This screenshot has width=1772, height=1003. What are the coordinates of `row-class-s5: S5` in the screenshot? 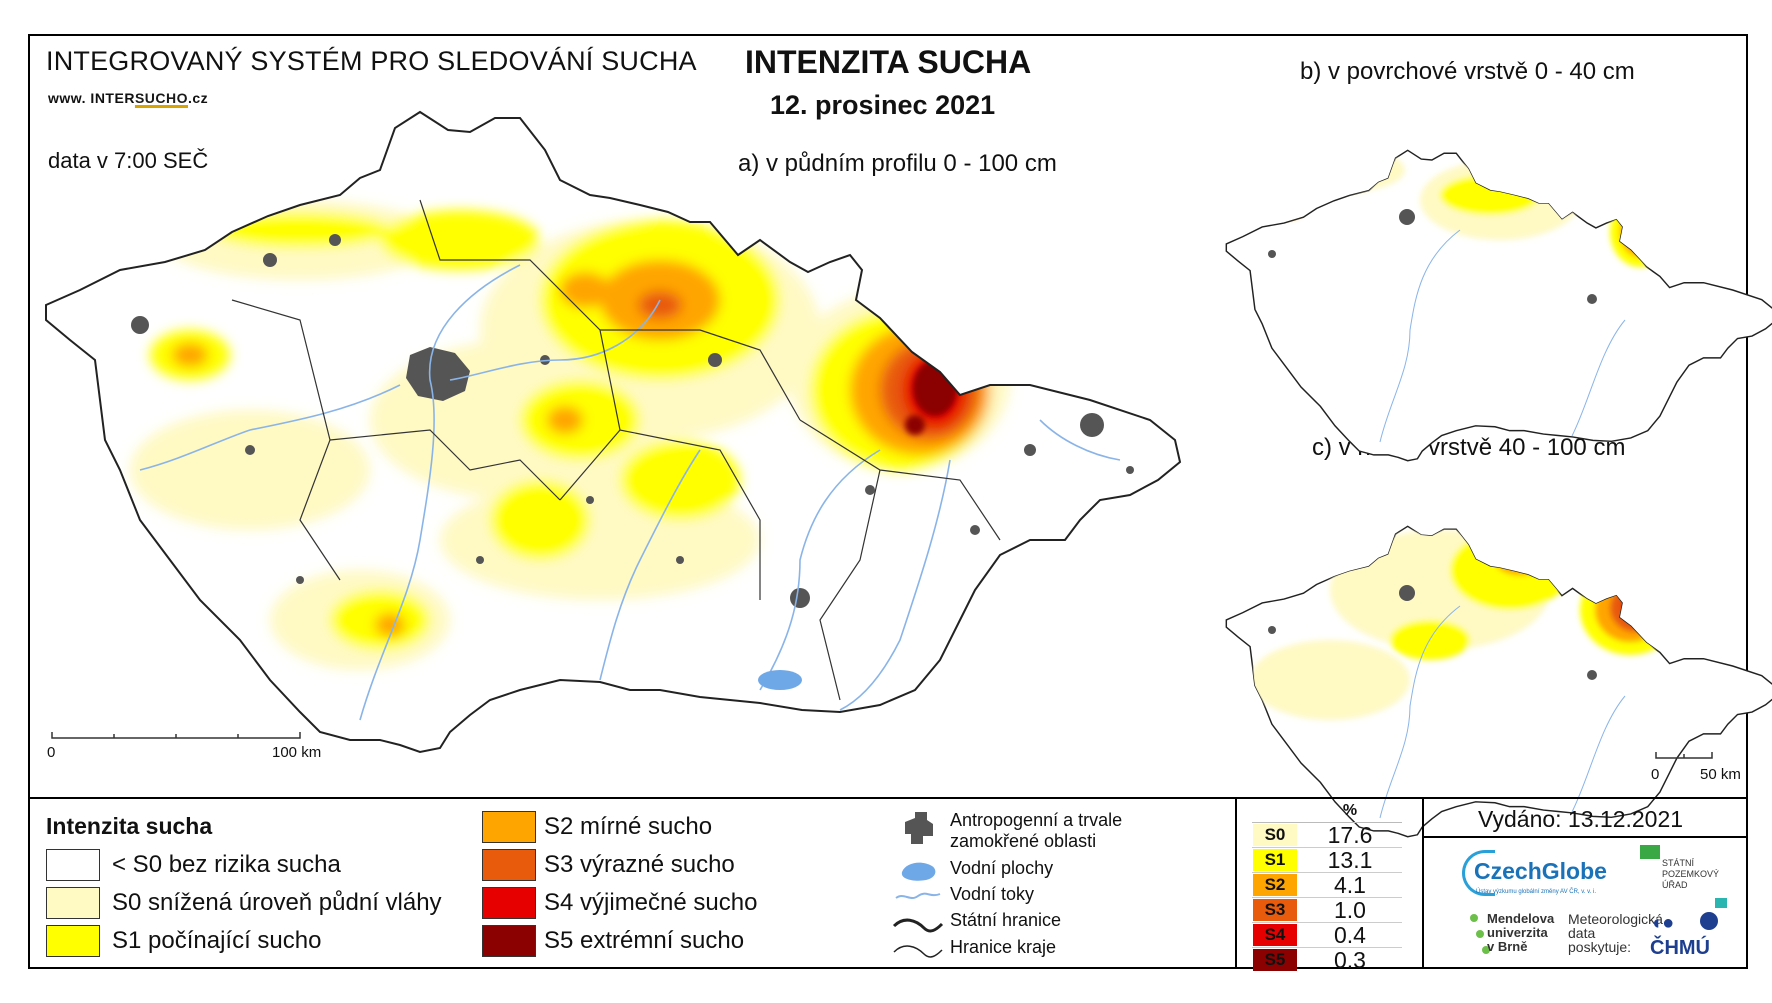 It's located at (1275, 960).